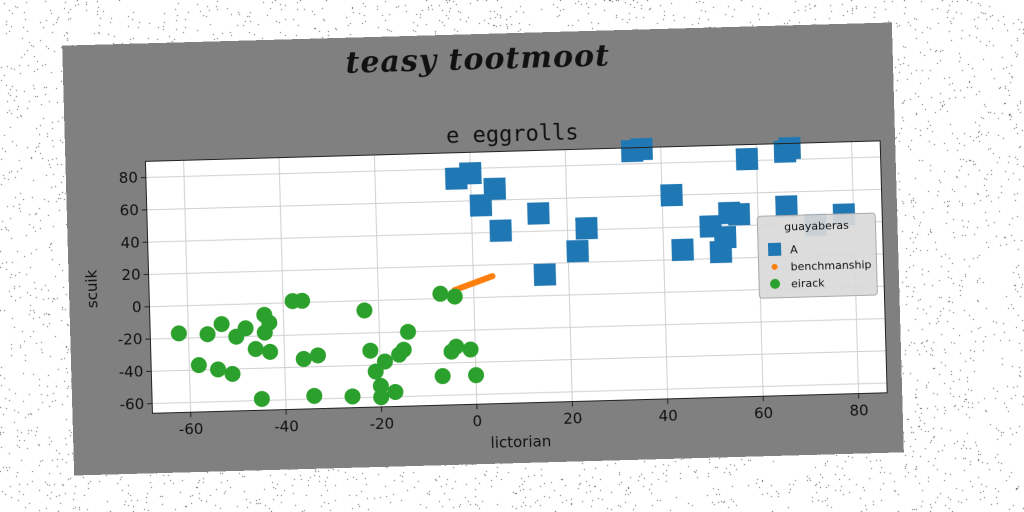 Image resolution: width=1024 pixels, height=512 pixels. Describe the element at coordinates (327, 346) in the screenshot. I see `series-circle` at that location.